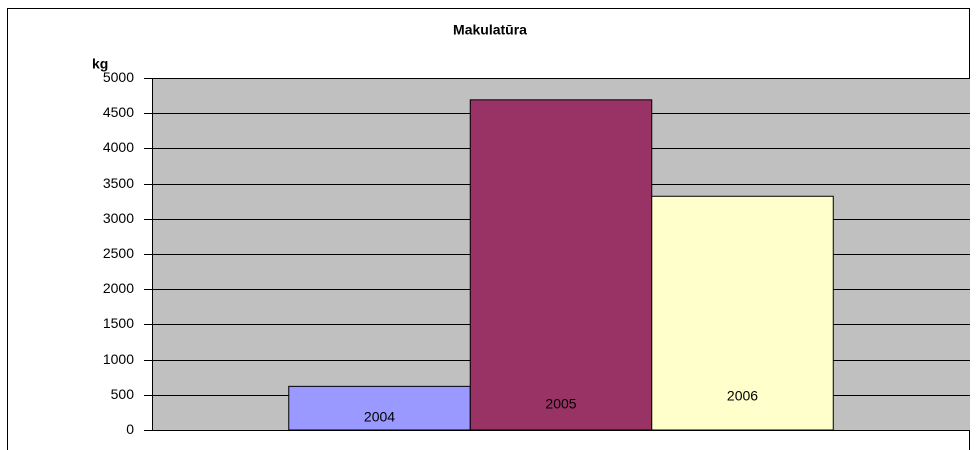 This screenshot has width=978, height=450. What do you see at coordinates (742, 396) in the screenshot?
I see `bar-label: 2006` at bounding box center [742, 396].